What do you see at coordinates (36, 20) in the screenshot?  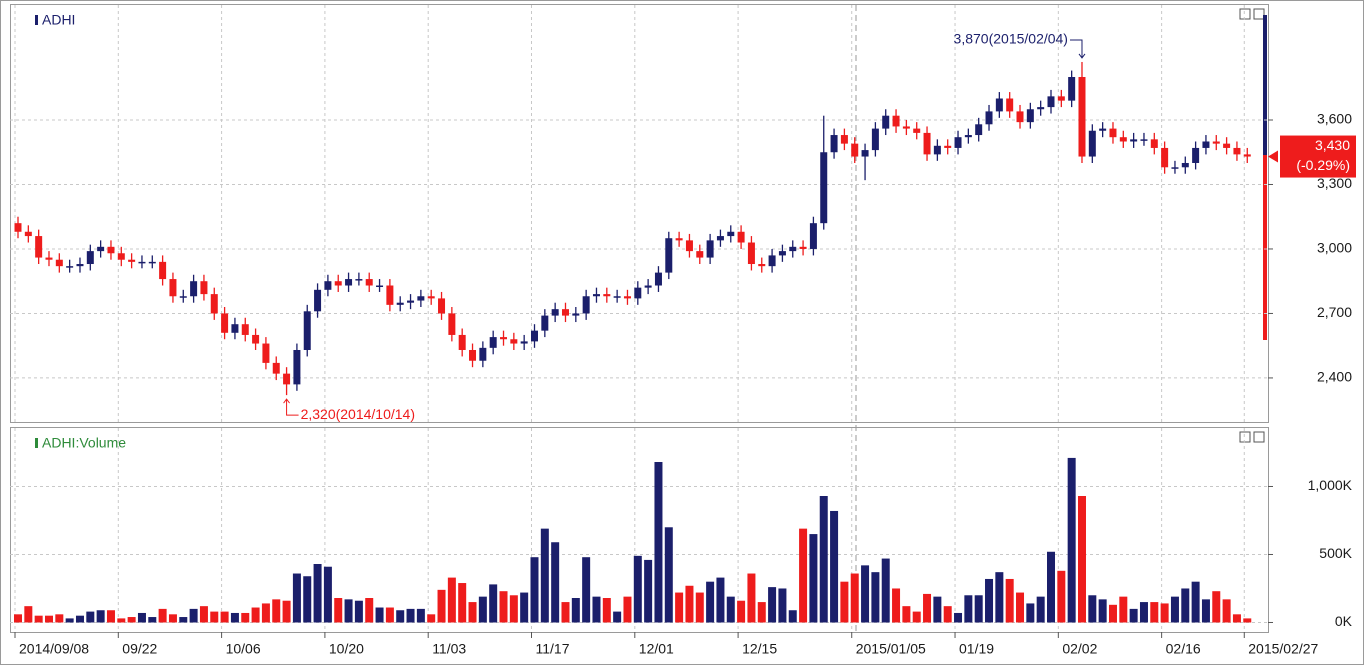 I see `legend-swatch` at bounding box center [36, 20].